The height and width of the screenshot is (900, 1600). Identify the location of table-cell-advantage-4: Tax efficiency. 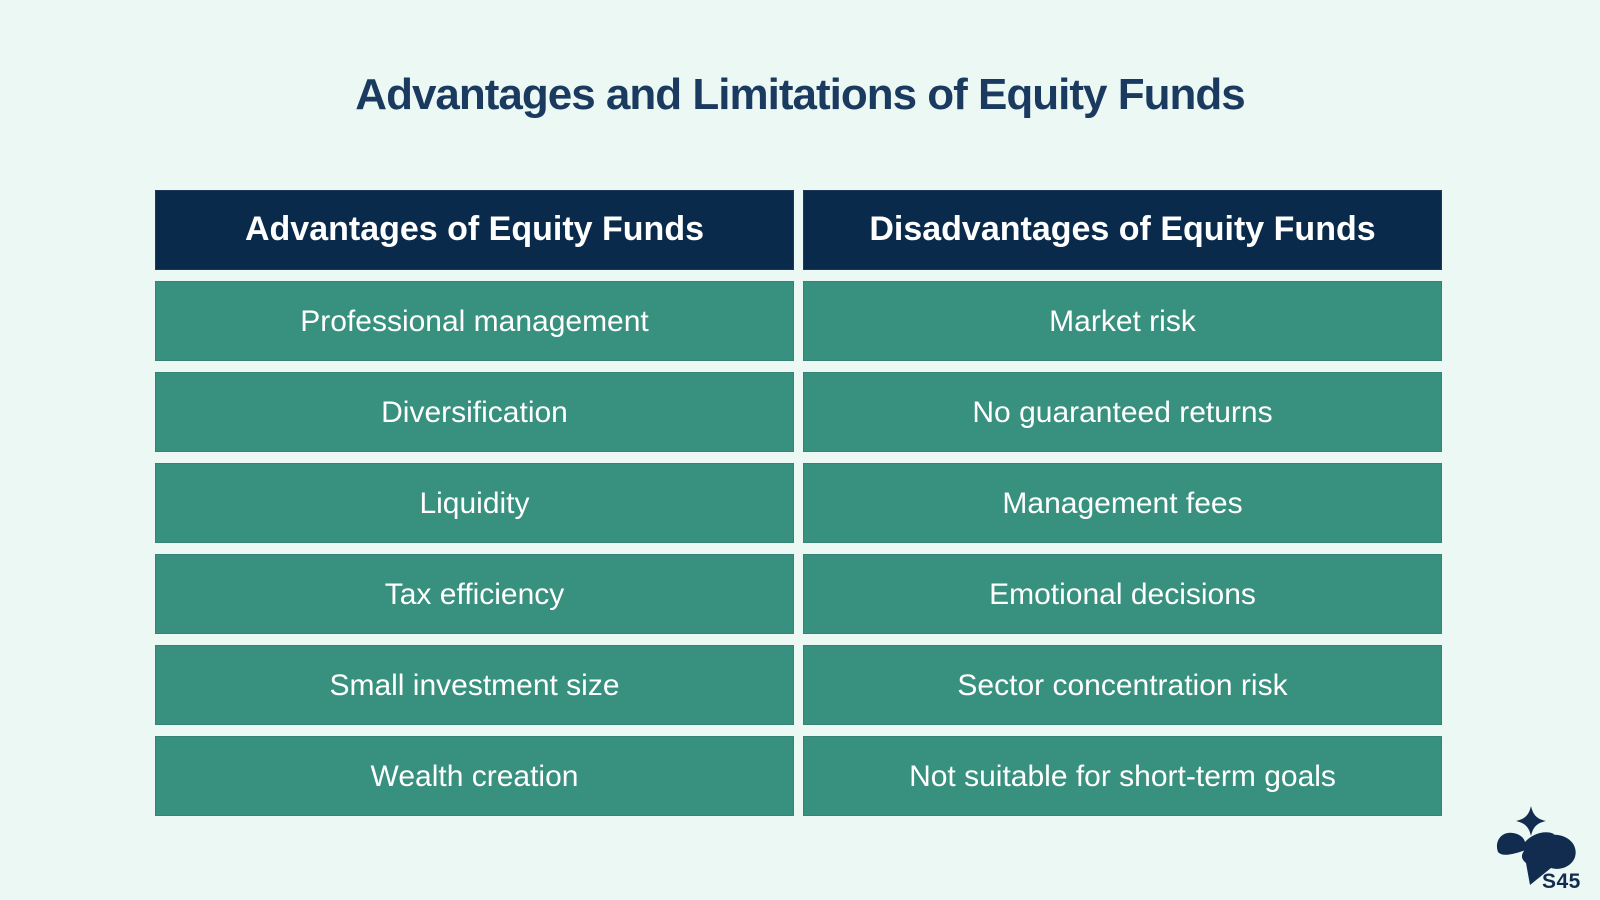
(474, 594).